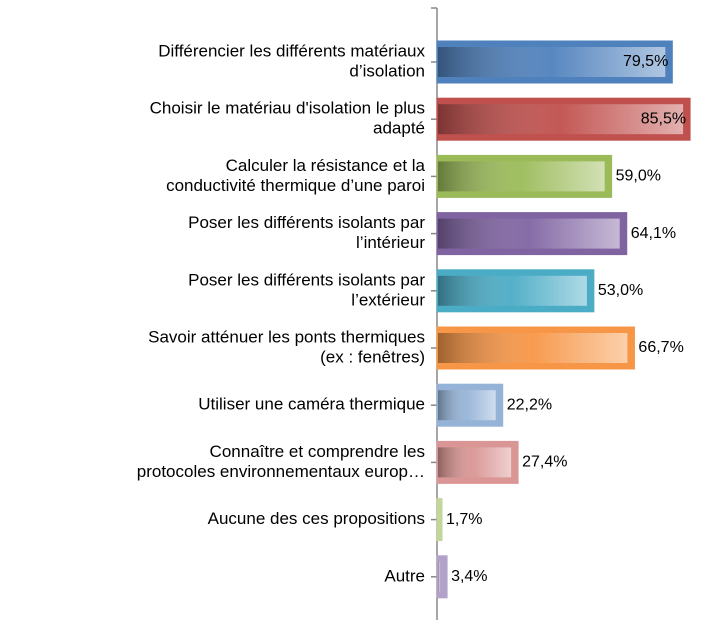 This screenshot has width=702, height=624. What do you see at coordinates (469, 576) in the screenshot?
I see `value-label: 3,4%` at bounding box center [469, 576].